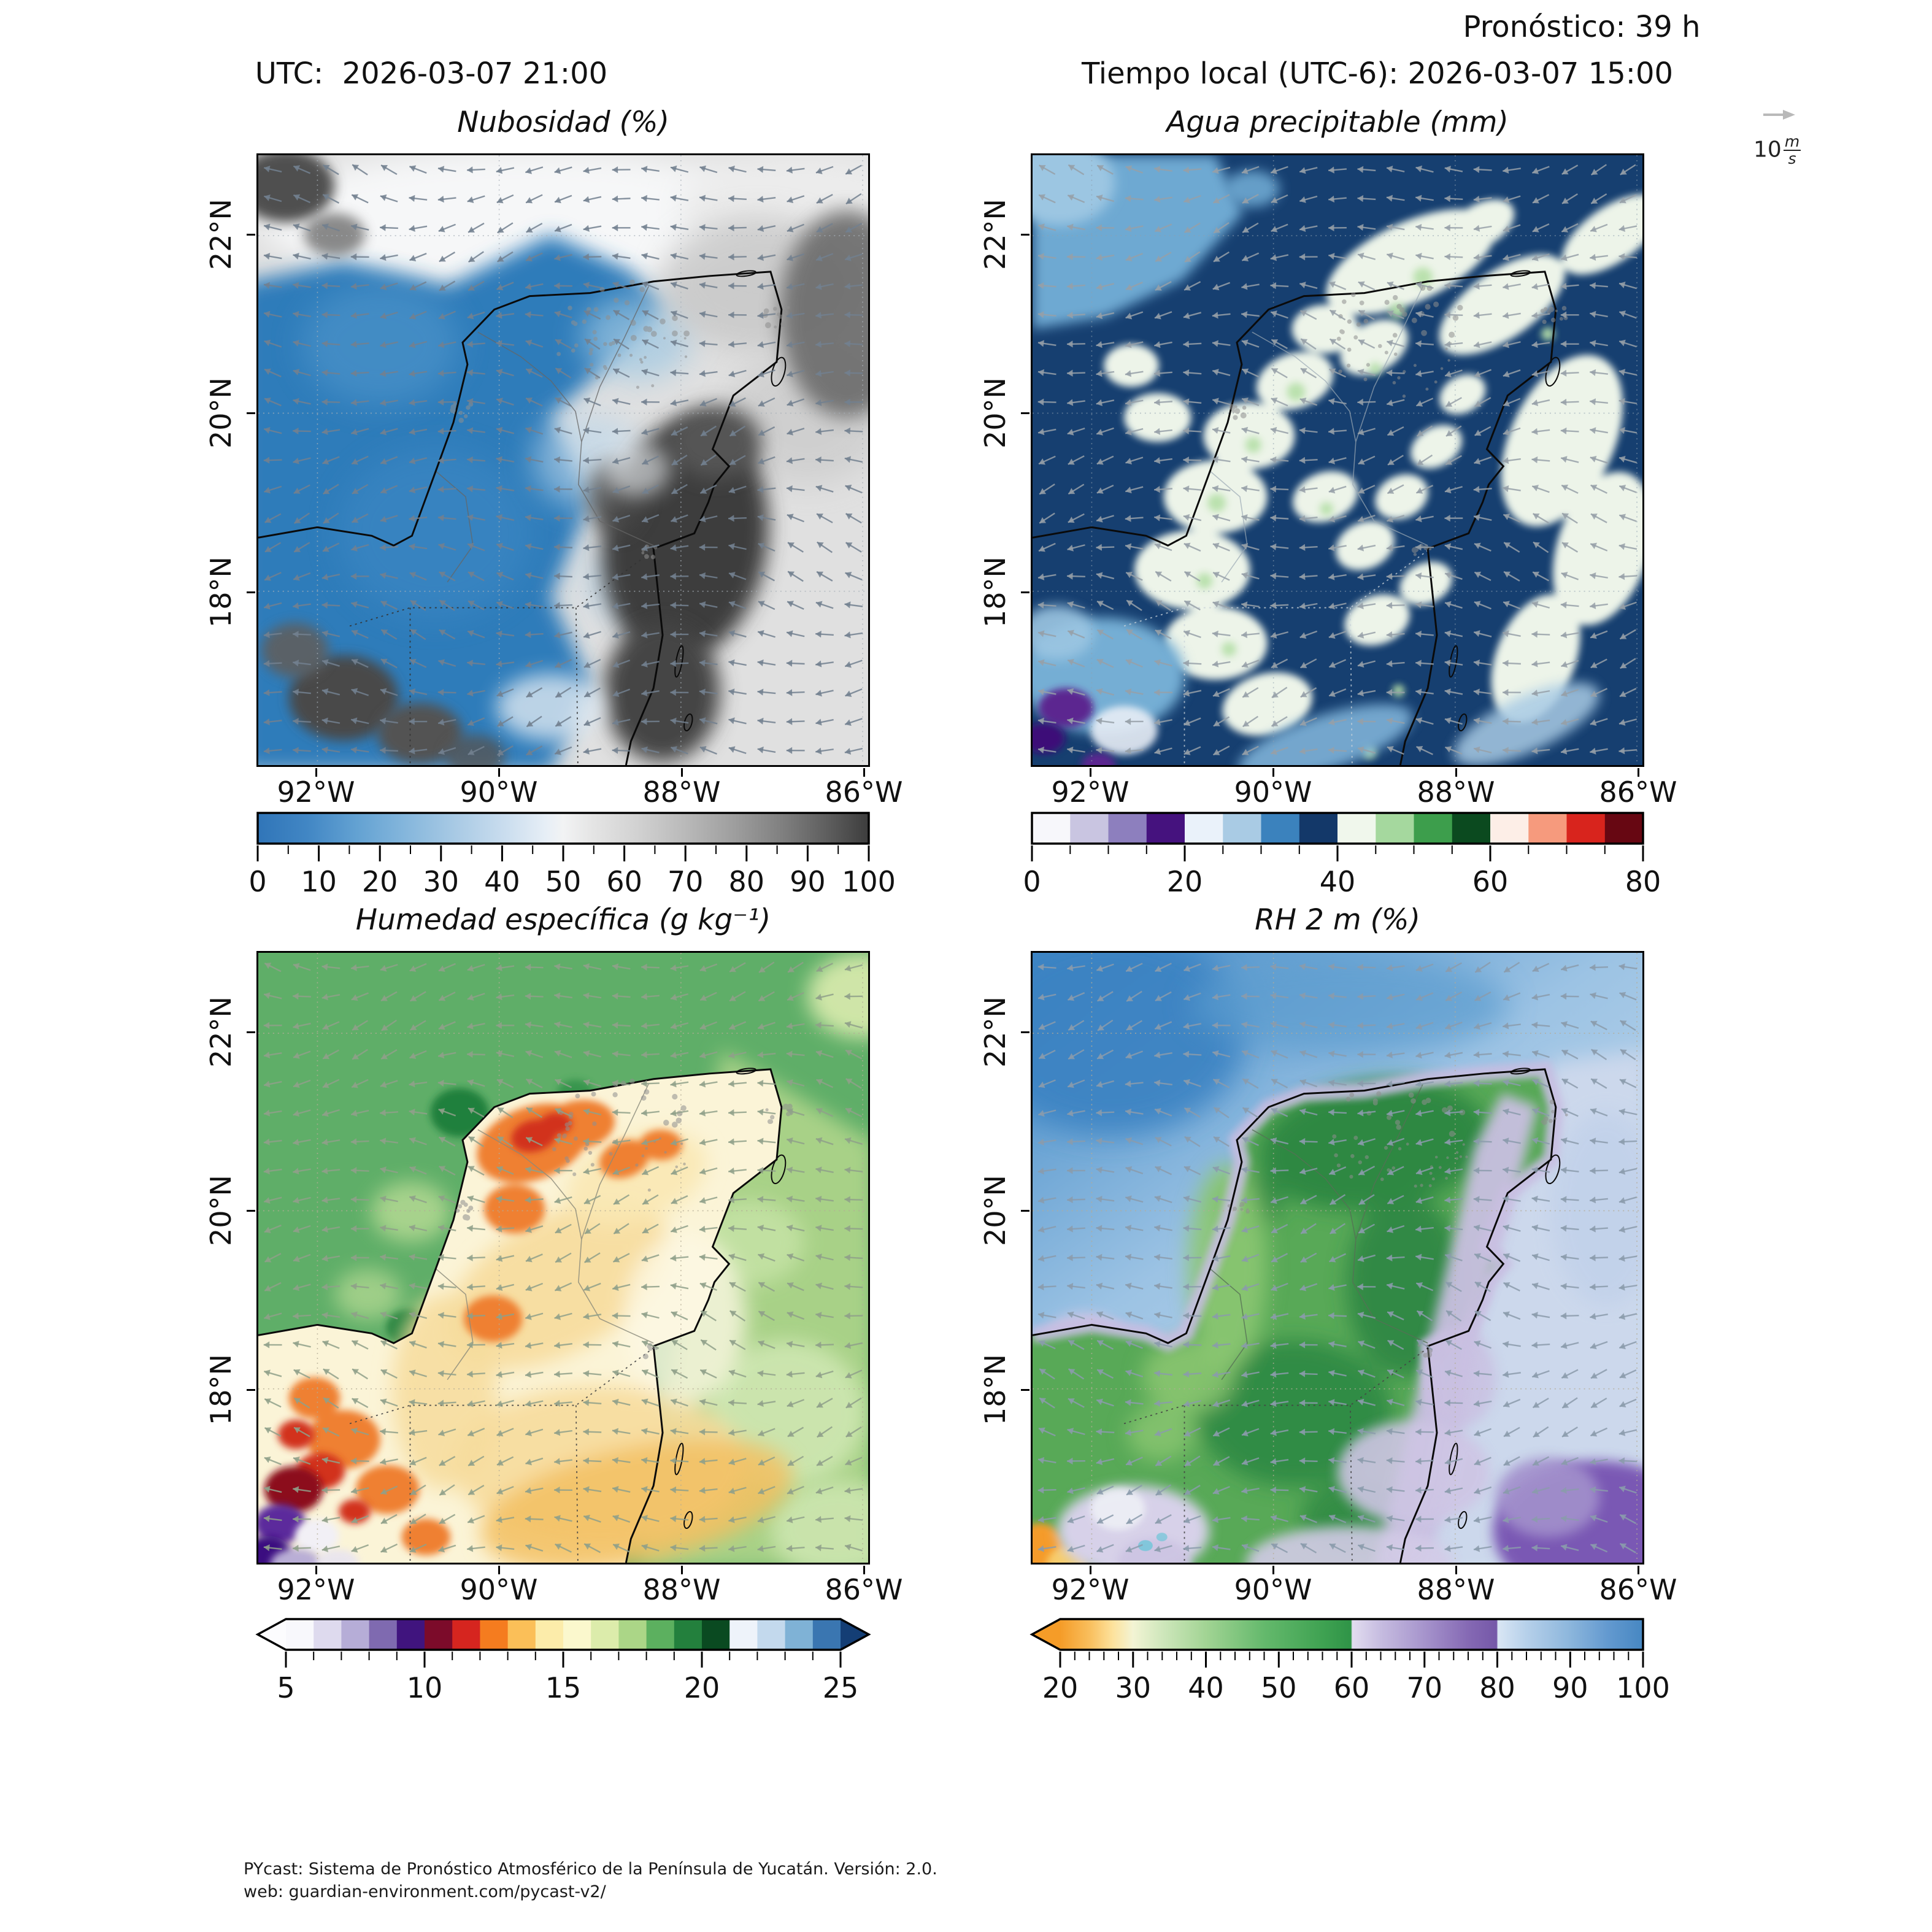  I want to click on map-nubosidad, so click(563, 460).